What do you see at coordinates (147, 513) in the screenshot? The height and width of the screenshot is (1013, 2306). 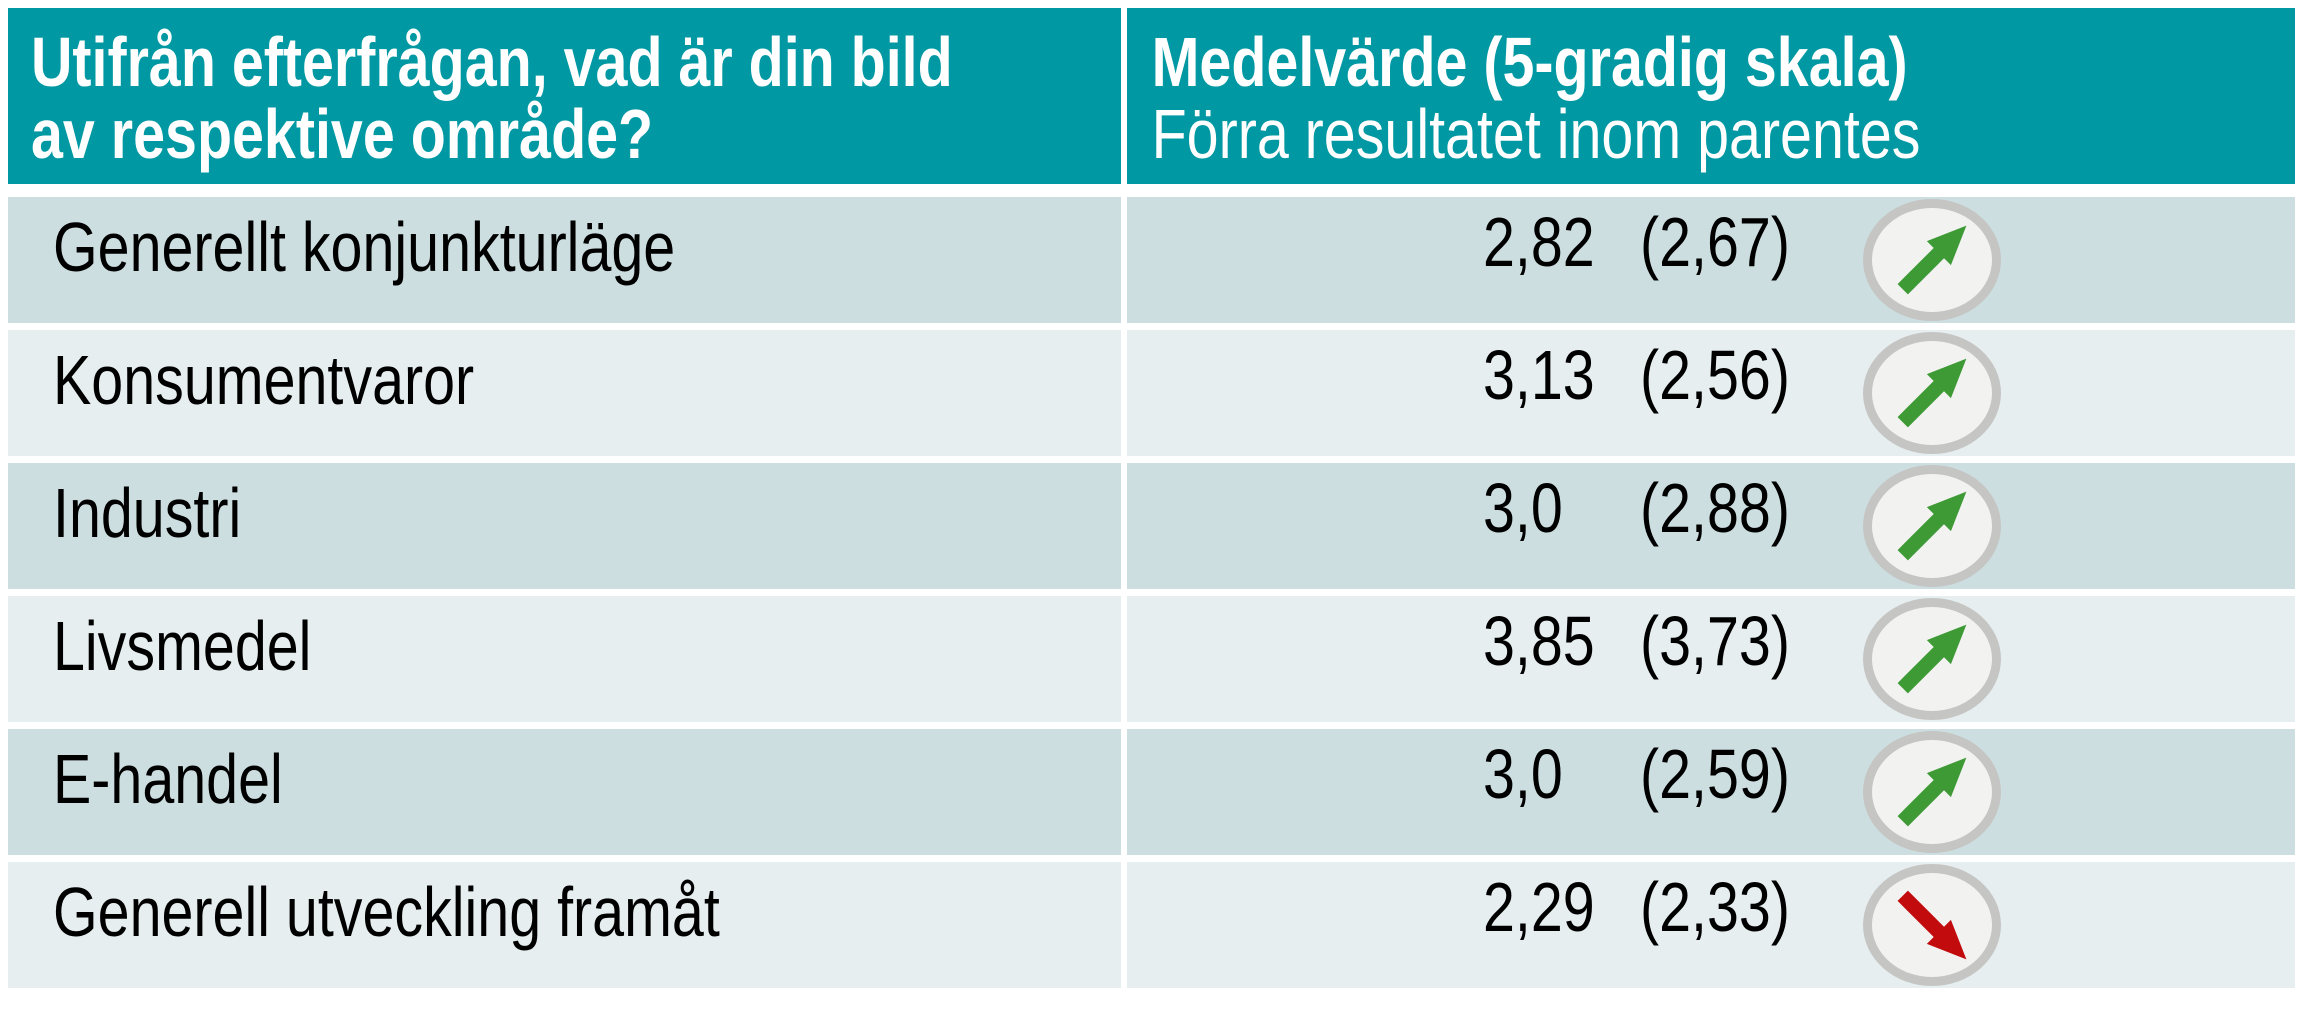 I see `row-label: Industri` at bounding box center [147, 513].